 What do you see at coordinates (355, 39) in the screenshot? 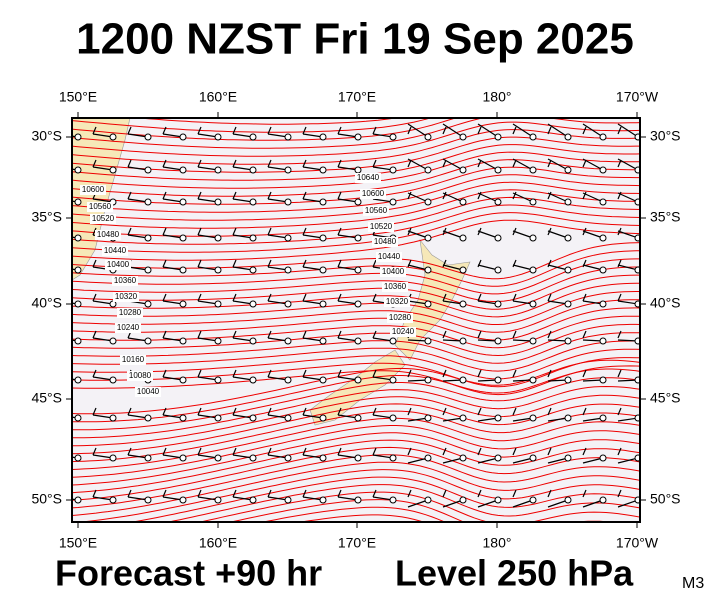
I see `title: 1200 NZST Fri 19 Sep 2025` at bounding box center [355, 39].